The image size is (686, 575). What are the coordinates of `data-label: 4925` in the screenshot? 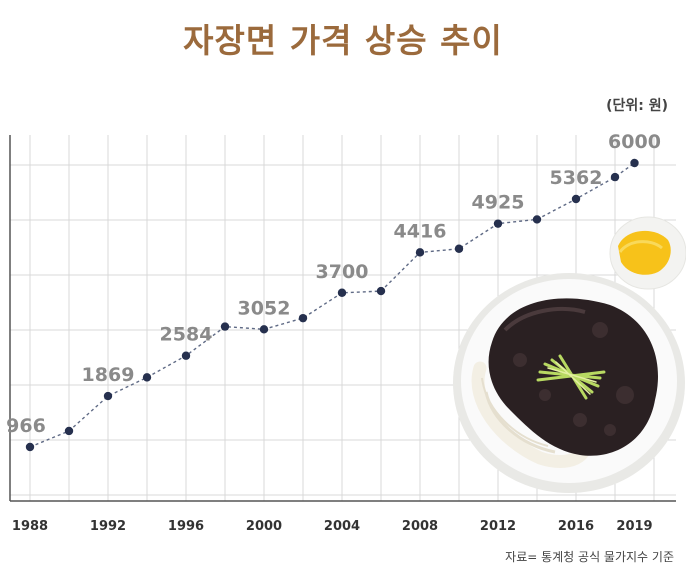 It's located at (498, 203).